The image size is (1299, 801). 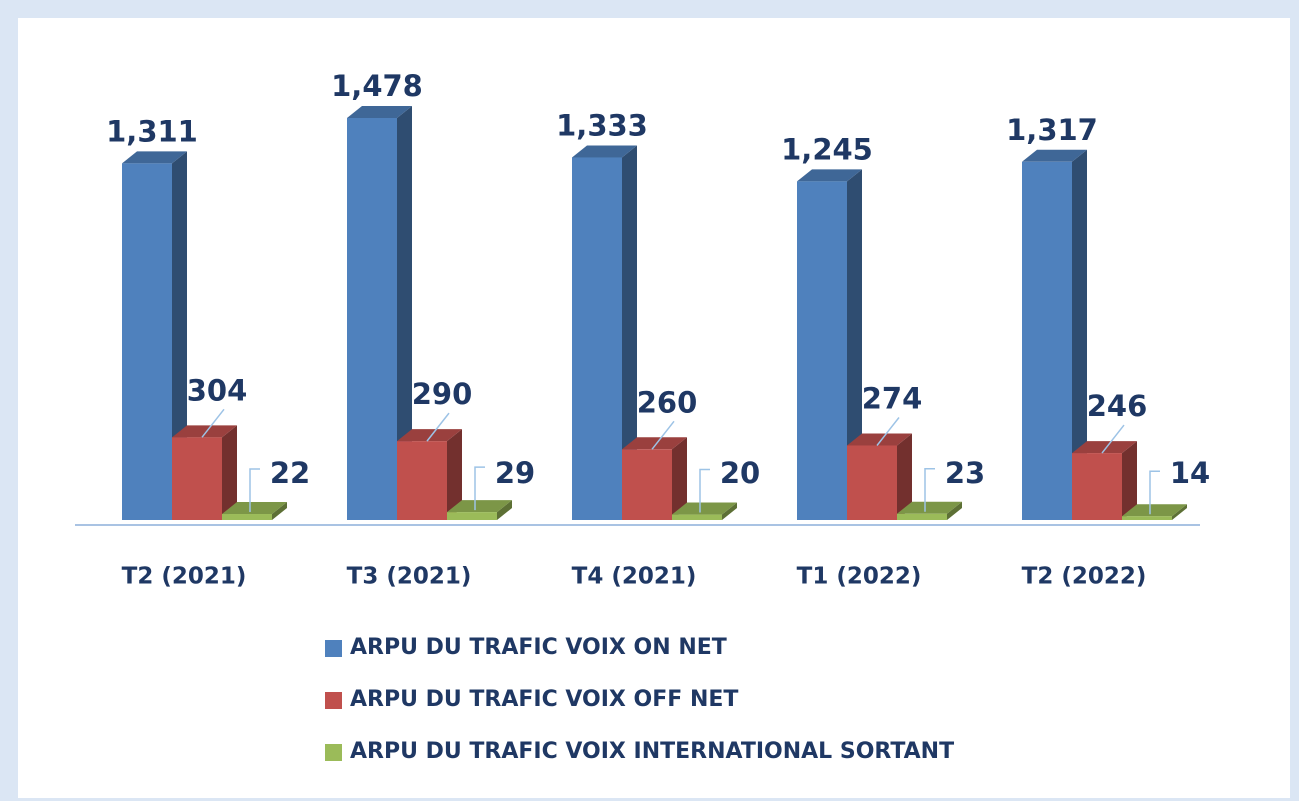 I want to click on data-label: 290, so click(x=442, y=394).